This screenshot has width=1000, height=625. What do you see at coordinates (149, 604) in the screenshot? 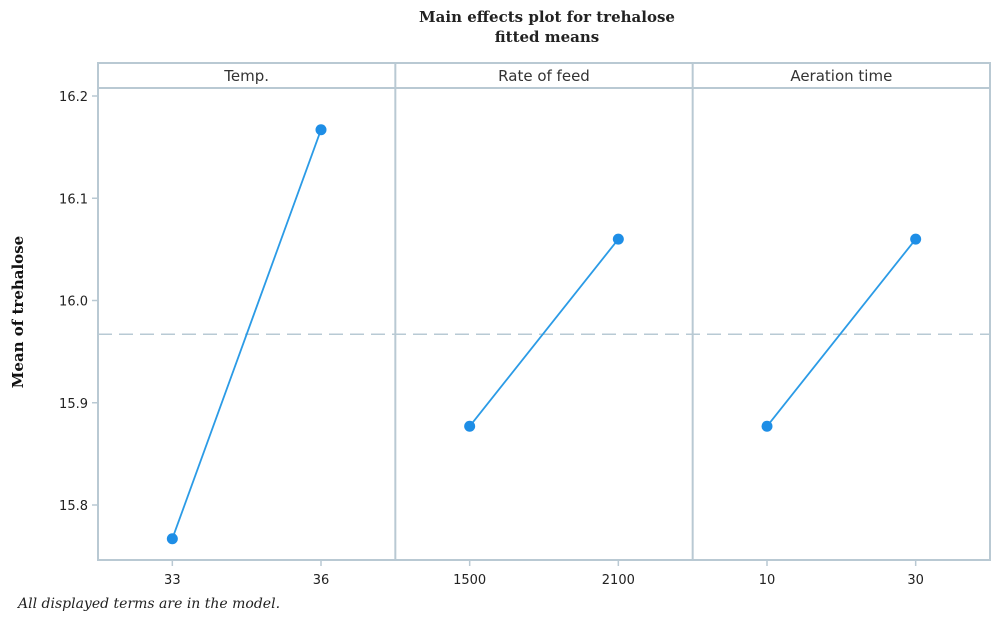
I see `footnote: All displayed terms are in the model.` at bounding box center [149, 604].